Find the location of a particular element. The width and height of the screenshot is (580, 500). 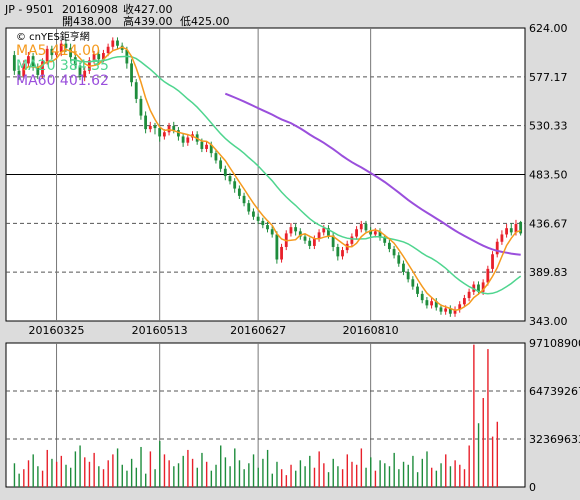

low-price: 低425.00 is located at coordinates (205, 21).